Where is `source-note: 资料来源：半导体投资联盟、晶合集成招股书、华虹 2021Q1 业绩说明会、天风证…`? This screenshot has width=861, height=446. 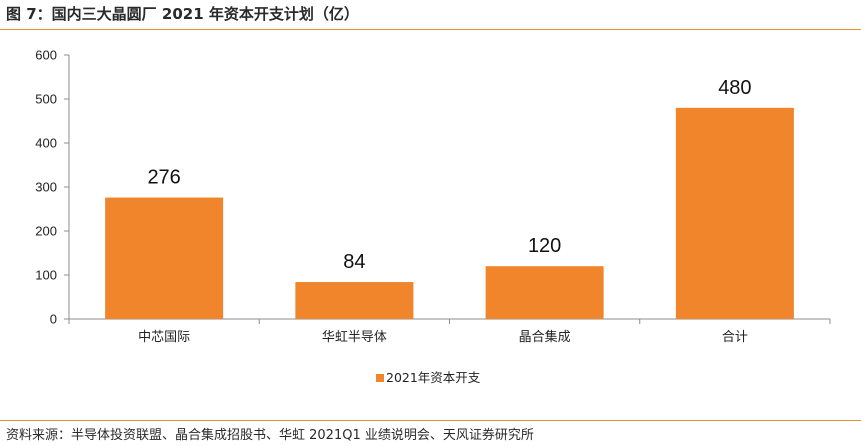
source-note: 资料来源：半导体投资联盟、晶合集成招股书、华虹 2021Q1 业绩说明会、天风证… is located at coordinates (270, 435).